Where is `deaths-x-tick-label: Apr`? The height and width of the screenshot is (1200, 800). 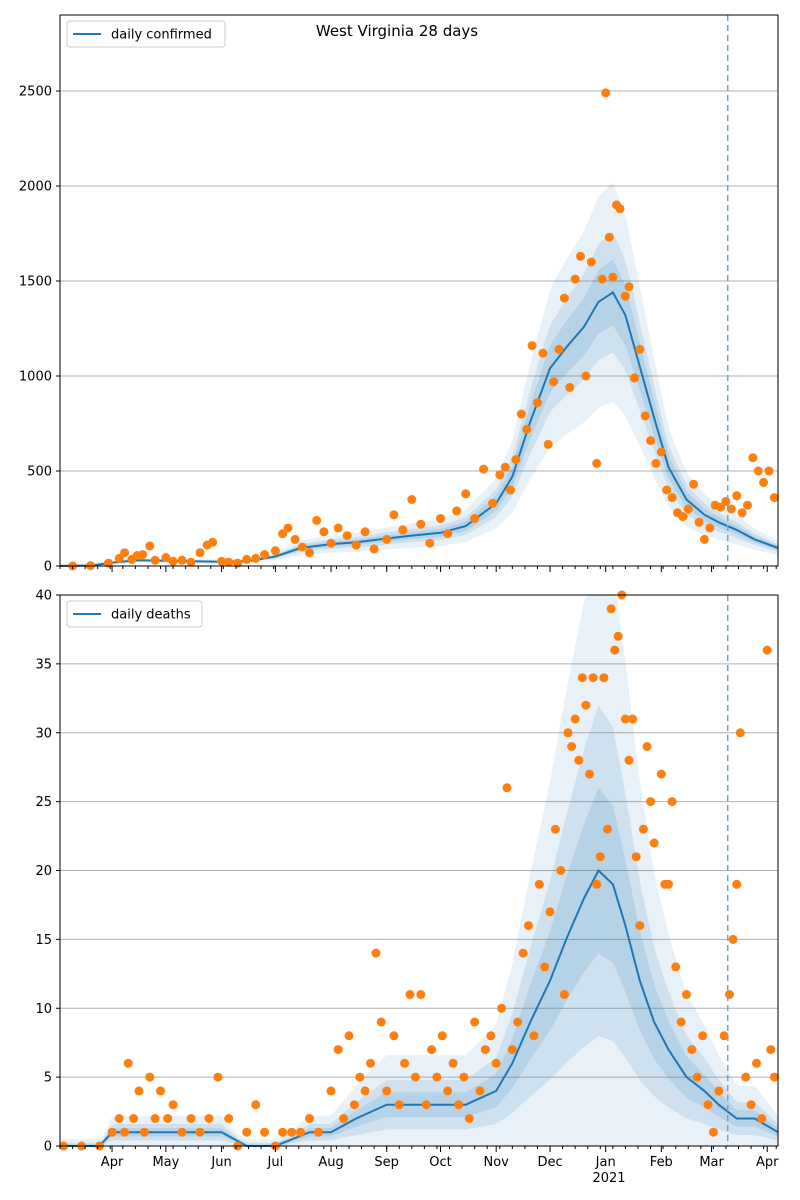 deaths-x-tick-label: Apr is located at coordinates (767, 1162).